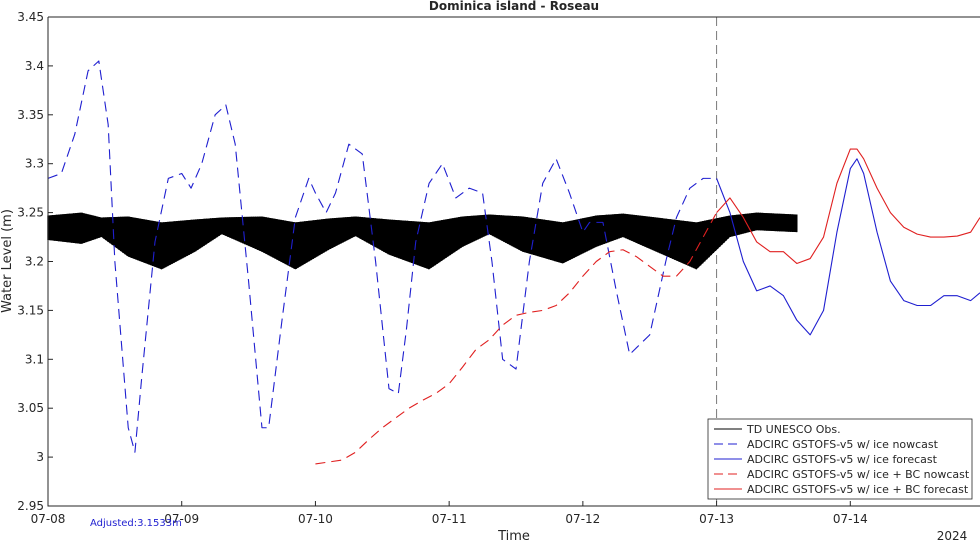 The image size is (980, 541). Describe the element at coordinates (136, 523) in the screenshot. I see `adjusted-label: Adjusted:3.1533m` at that location.